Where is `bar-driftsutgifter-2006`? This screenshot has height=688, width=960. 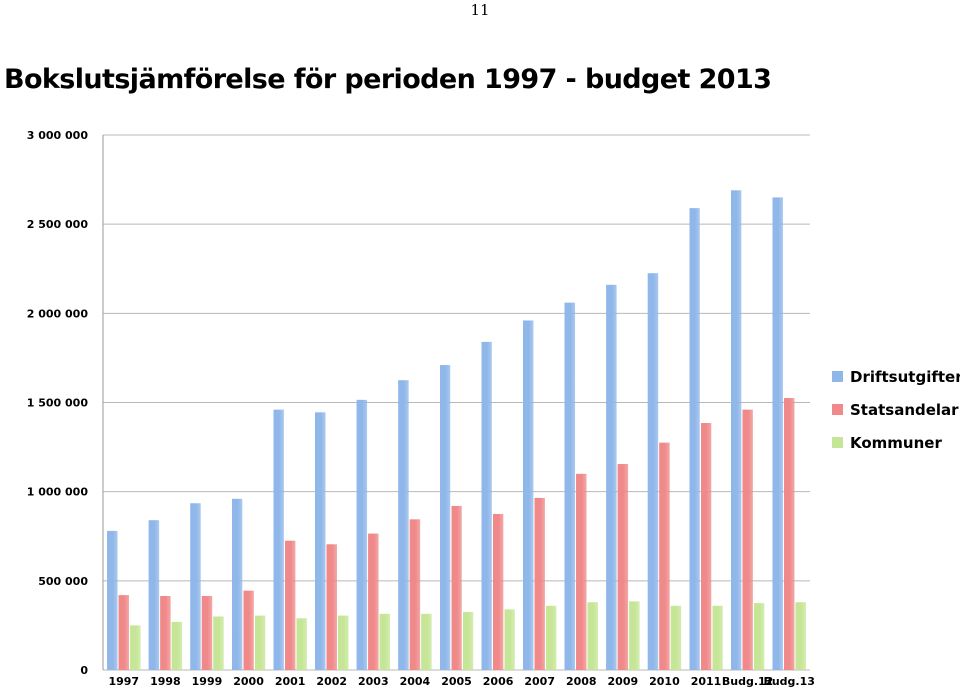 bar-driftsutgifter-2006 is located at coordinates (486, 505).